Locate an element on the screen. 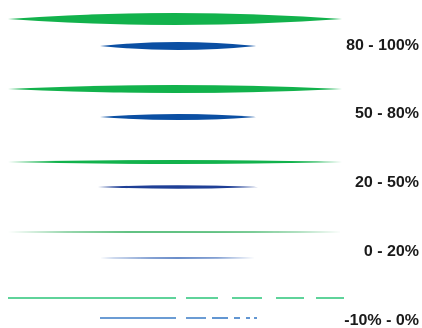  blue-hairline-stroke is located at coordinates (178, 258).